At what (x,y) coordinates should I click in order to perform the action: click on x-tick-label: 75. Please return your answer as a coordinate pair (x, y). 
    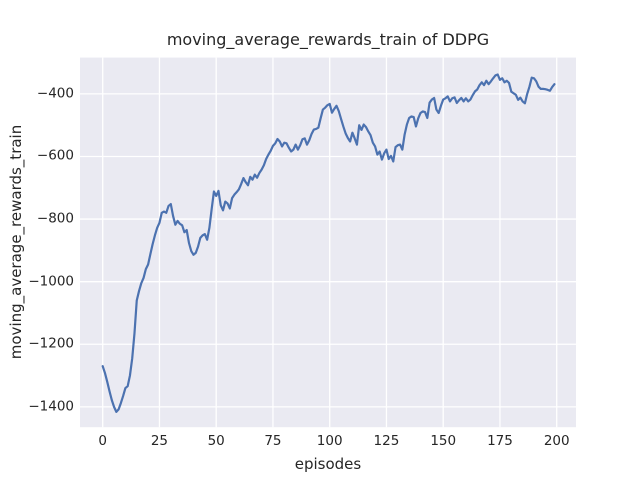
    Looking at the image, I should click on (273, 441).